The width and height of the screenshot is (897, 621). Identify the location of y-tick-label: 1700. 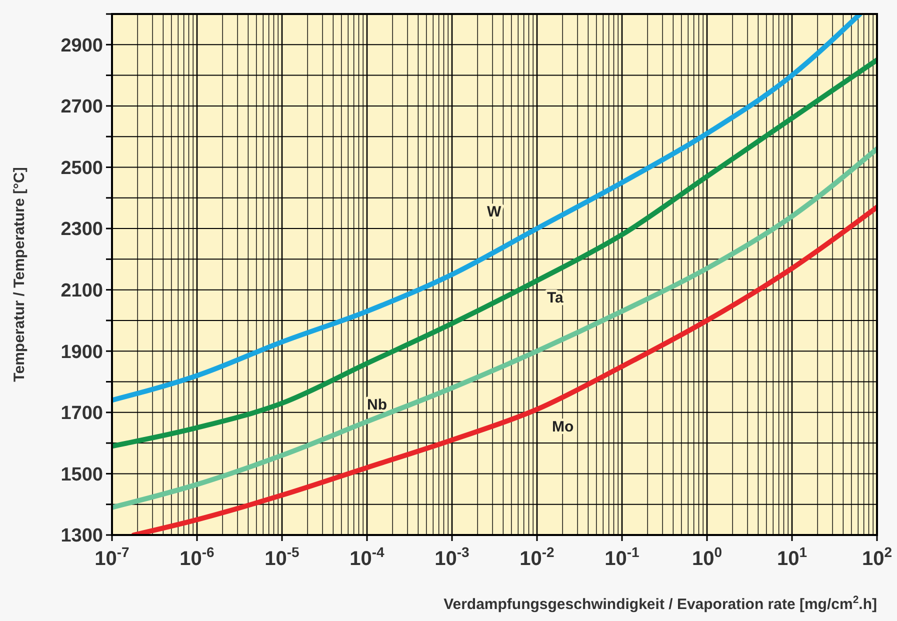
(81, 413).